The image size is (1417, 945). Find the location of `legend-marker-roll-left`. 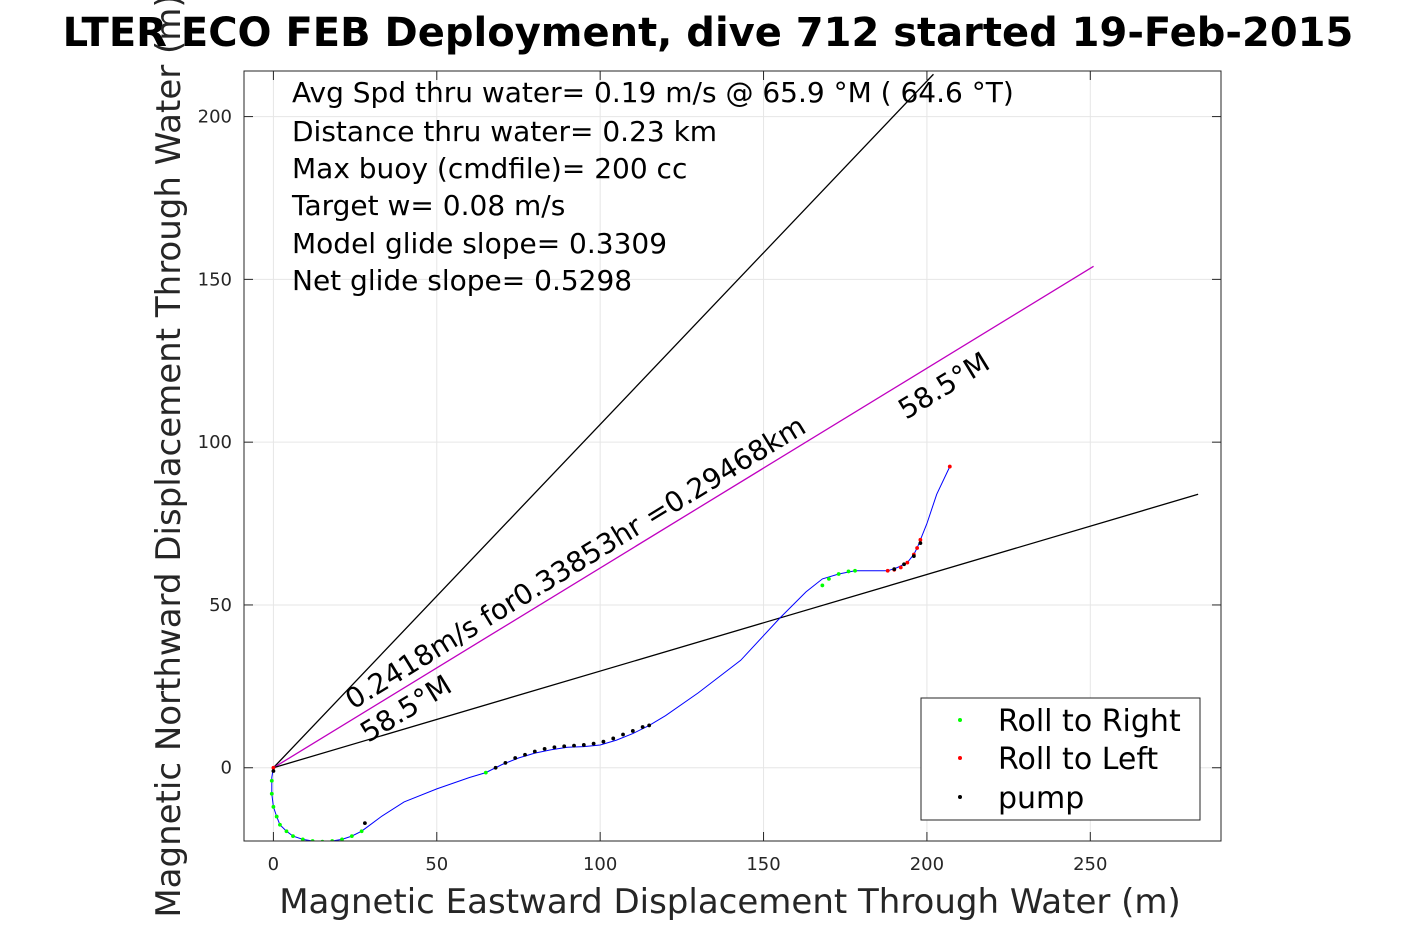

legend-marker-roll-left is located at coordinates (960, 758).